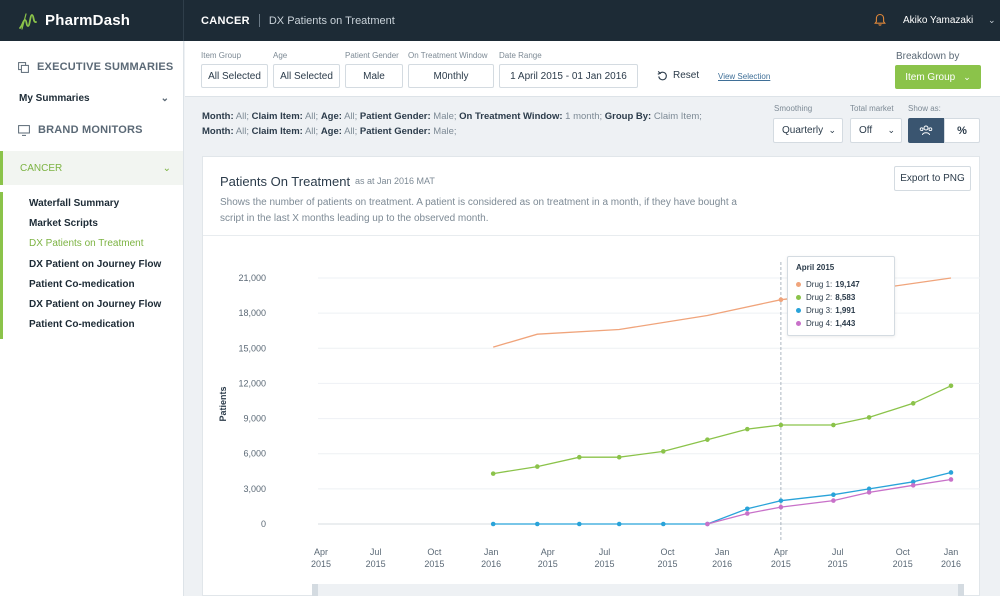 The width and height of the screenshot is (1000, 596). Describe the element at coordinates (924, 108) in the screenshot. I see `show-as-label: Show as:` at that location.